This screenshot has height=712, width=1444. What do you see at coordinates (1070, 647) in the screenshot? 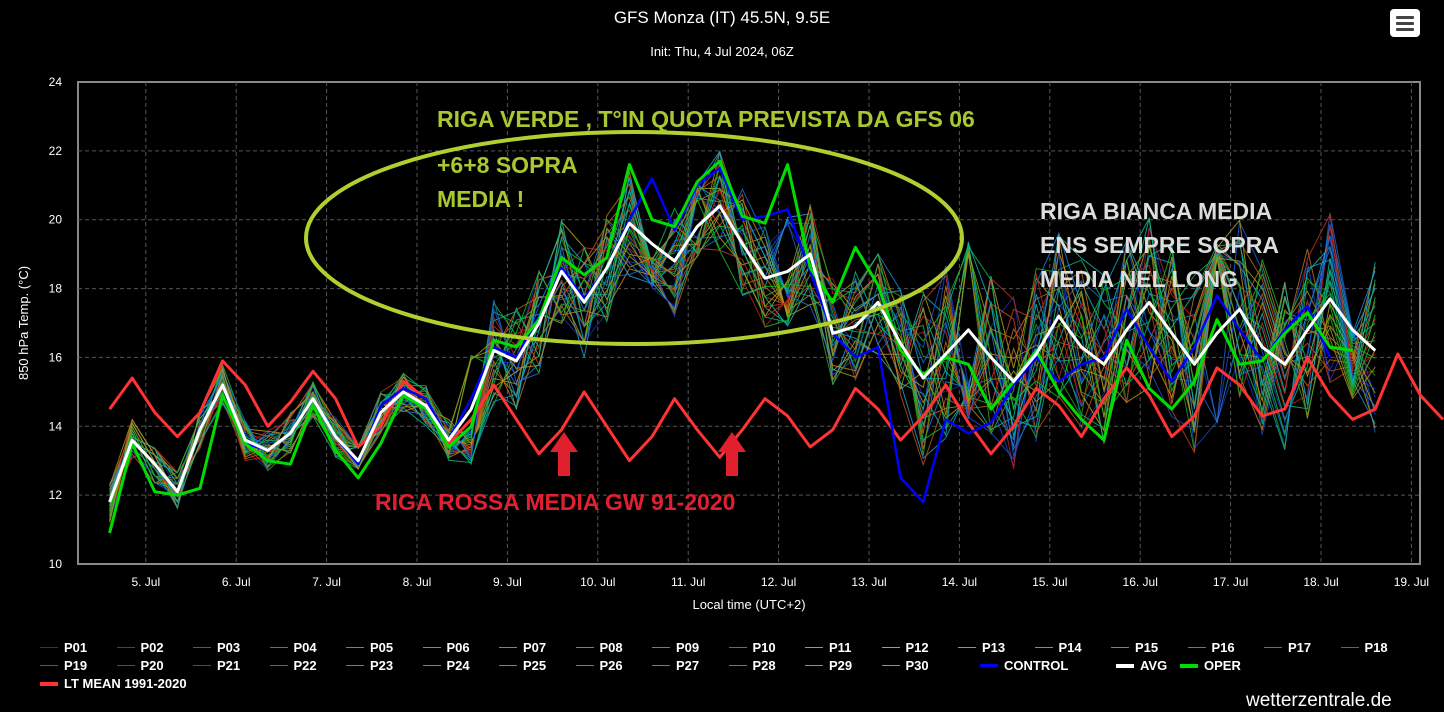
I see `legend-label: P14` at bounding box center [1070, 647].